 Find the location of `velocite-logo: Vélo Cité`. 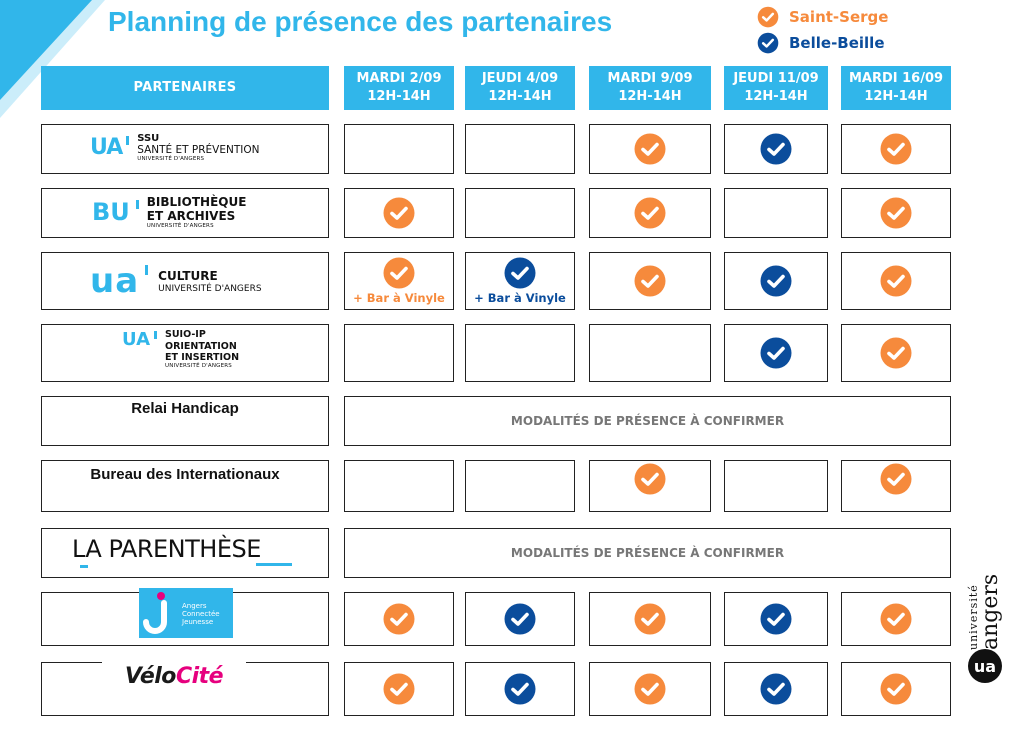

velocite-logo: Vélo Cité is located at coordinates (174, 676).